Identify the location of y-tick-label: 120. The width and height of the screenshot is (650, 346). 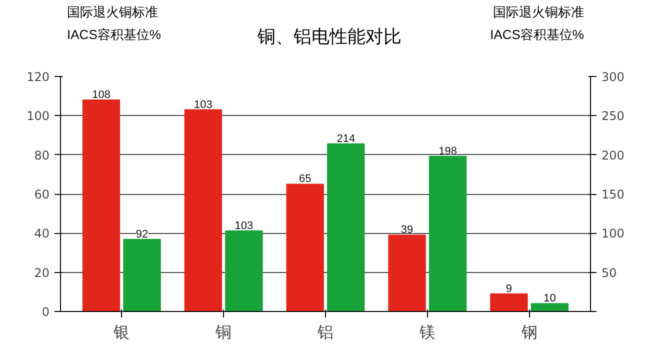
(38, 77).